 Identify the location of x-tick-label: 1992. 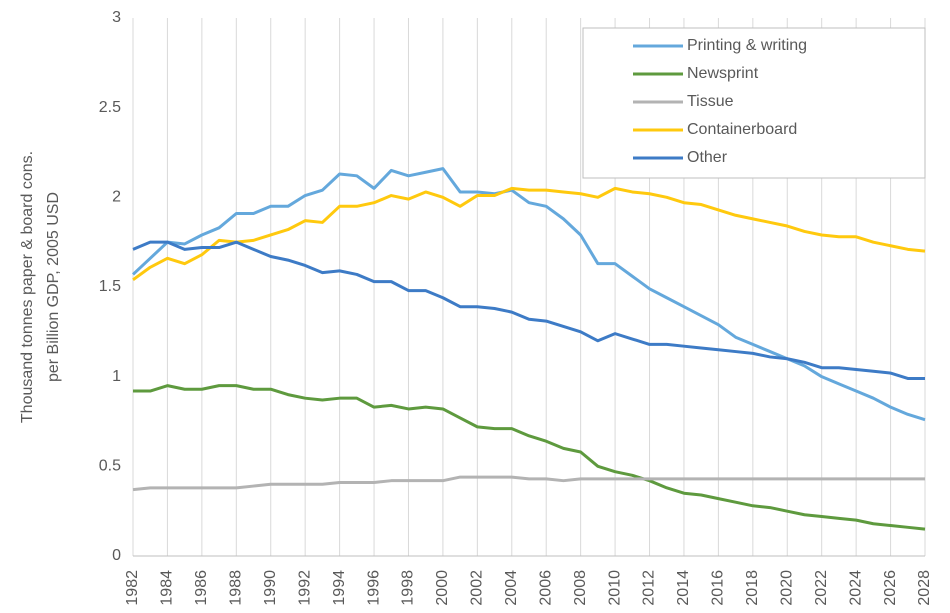
(304, 588).